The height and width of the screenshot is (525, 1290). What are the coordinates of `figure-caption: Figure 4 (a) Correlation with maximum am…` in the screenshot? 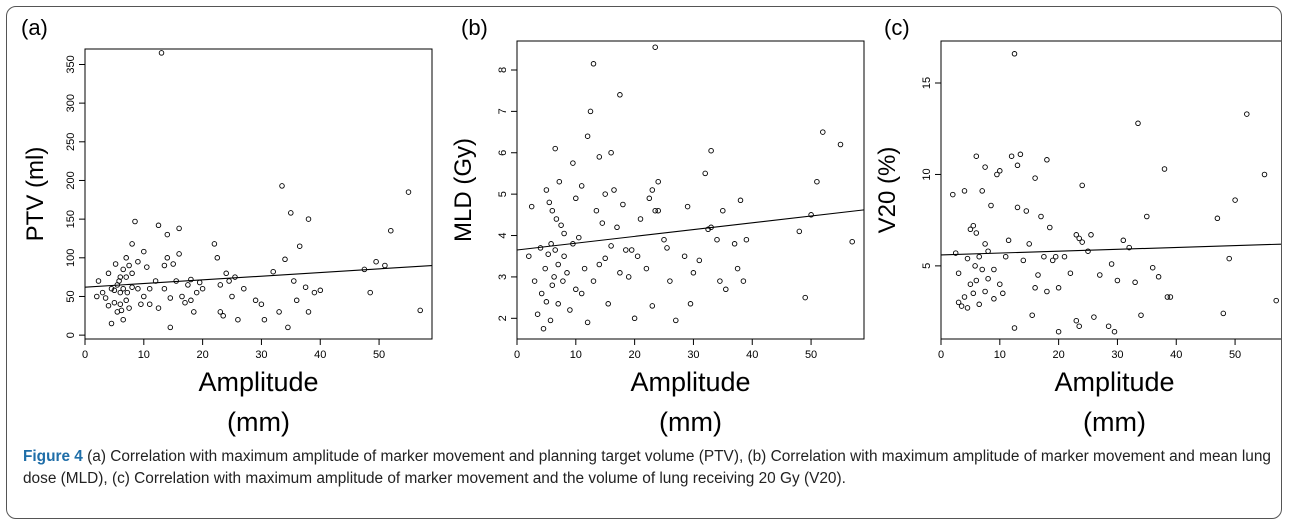 It's located at (648, 468).